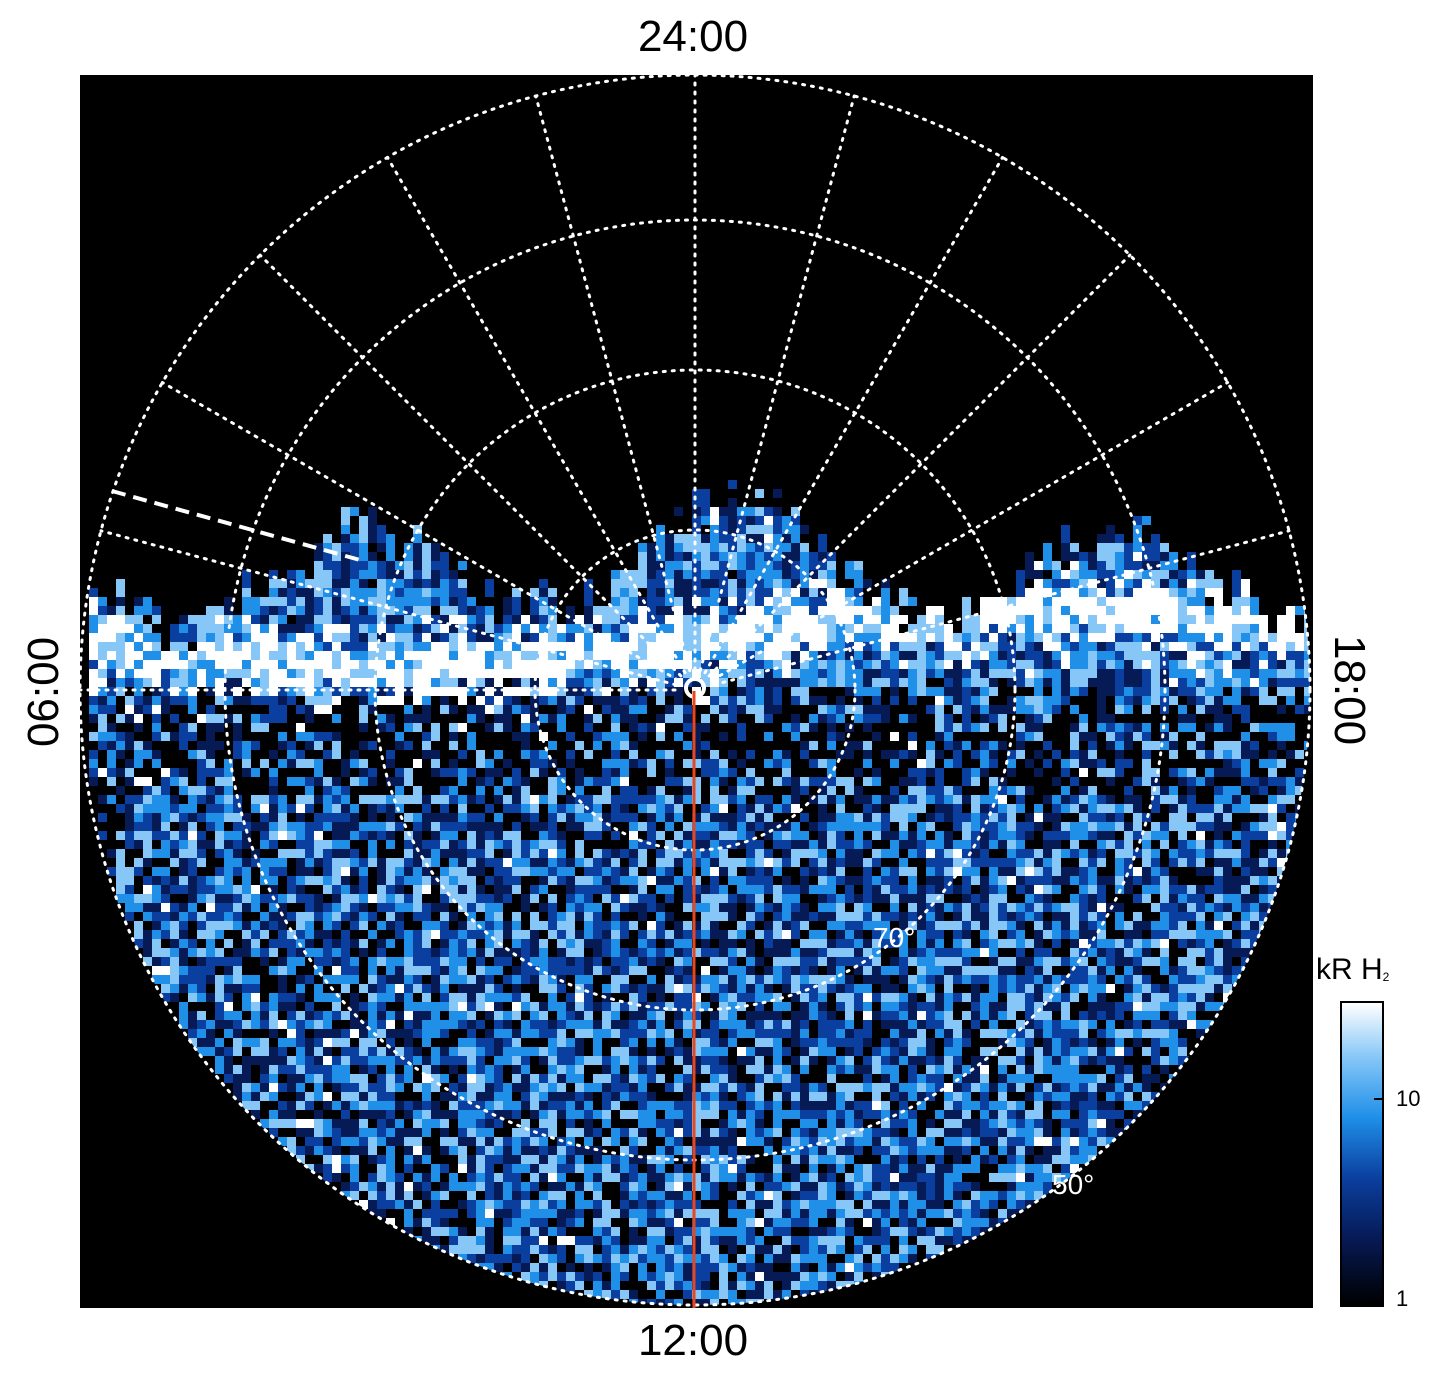 Image resolution: width=1447 pixels, height=1384 pixels. I want to click on colorbar-unit-subscript: 2, so click(1386, 977).